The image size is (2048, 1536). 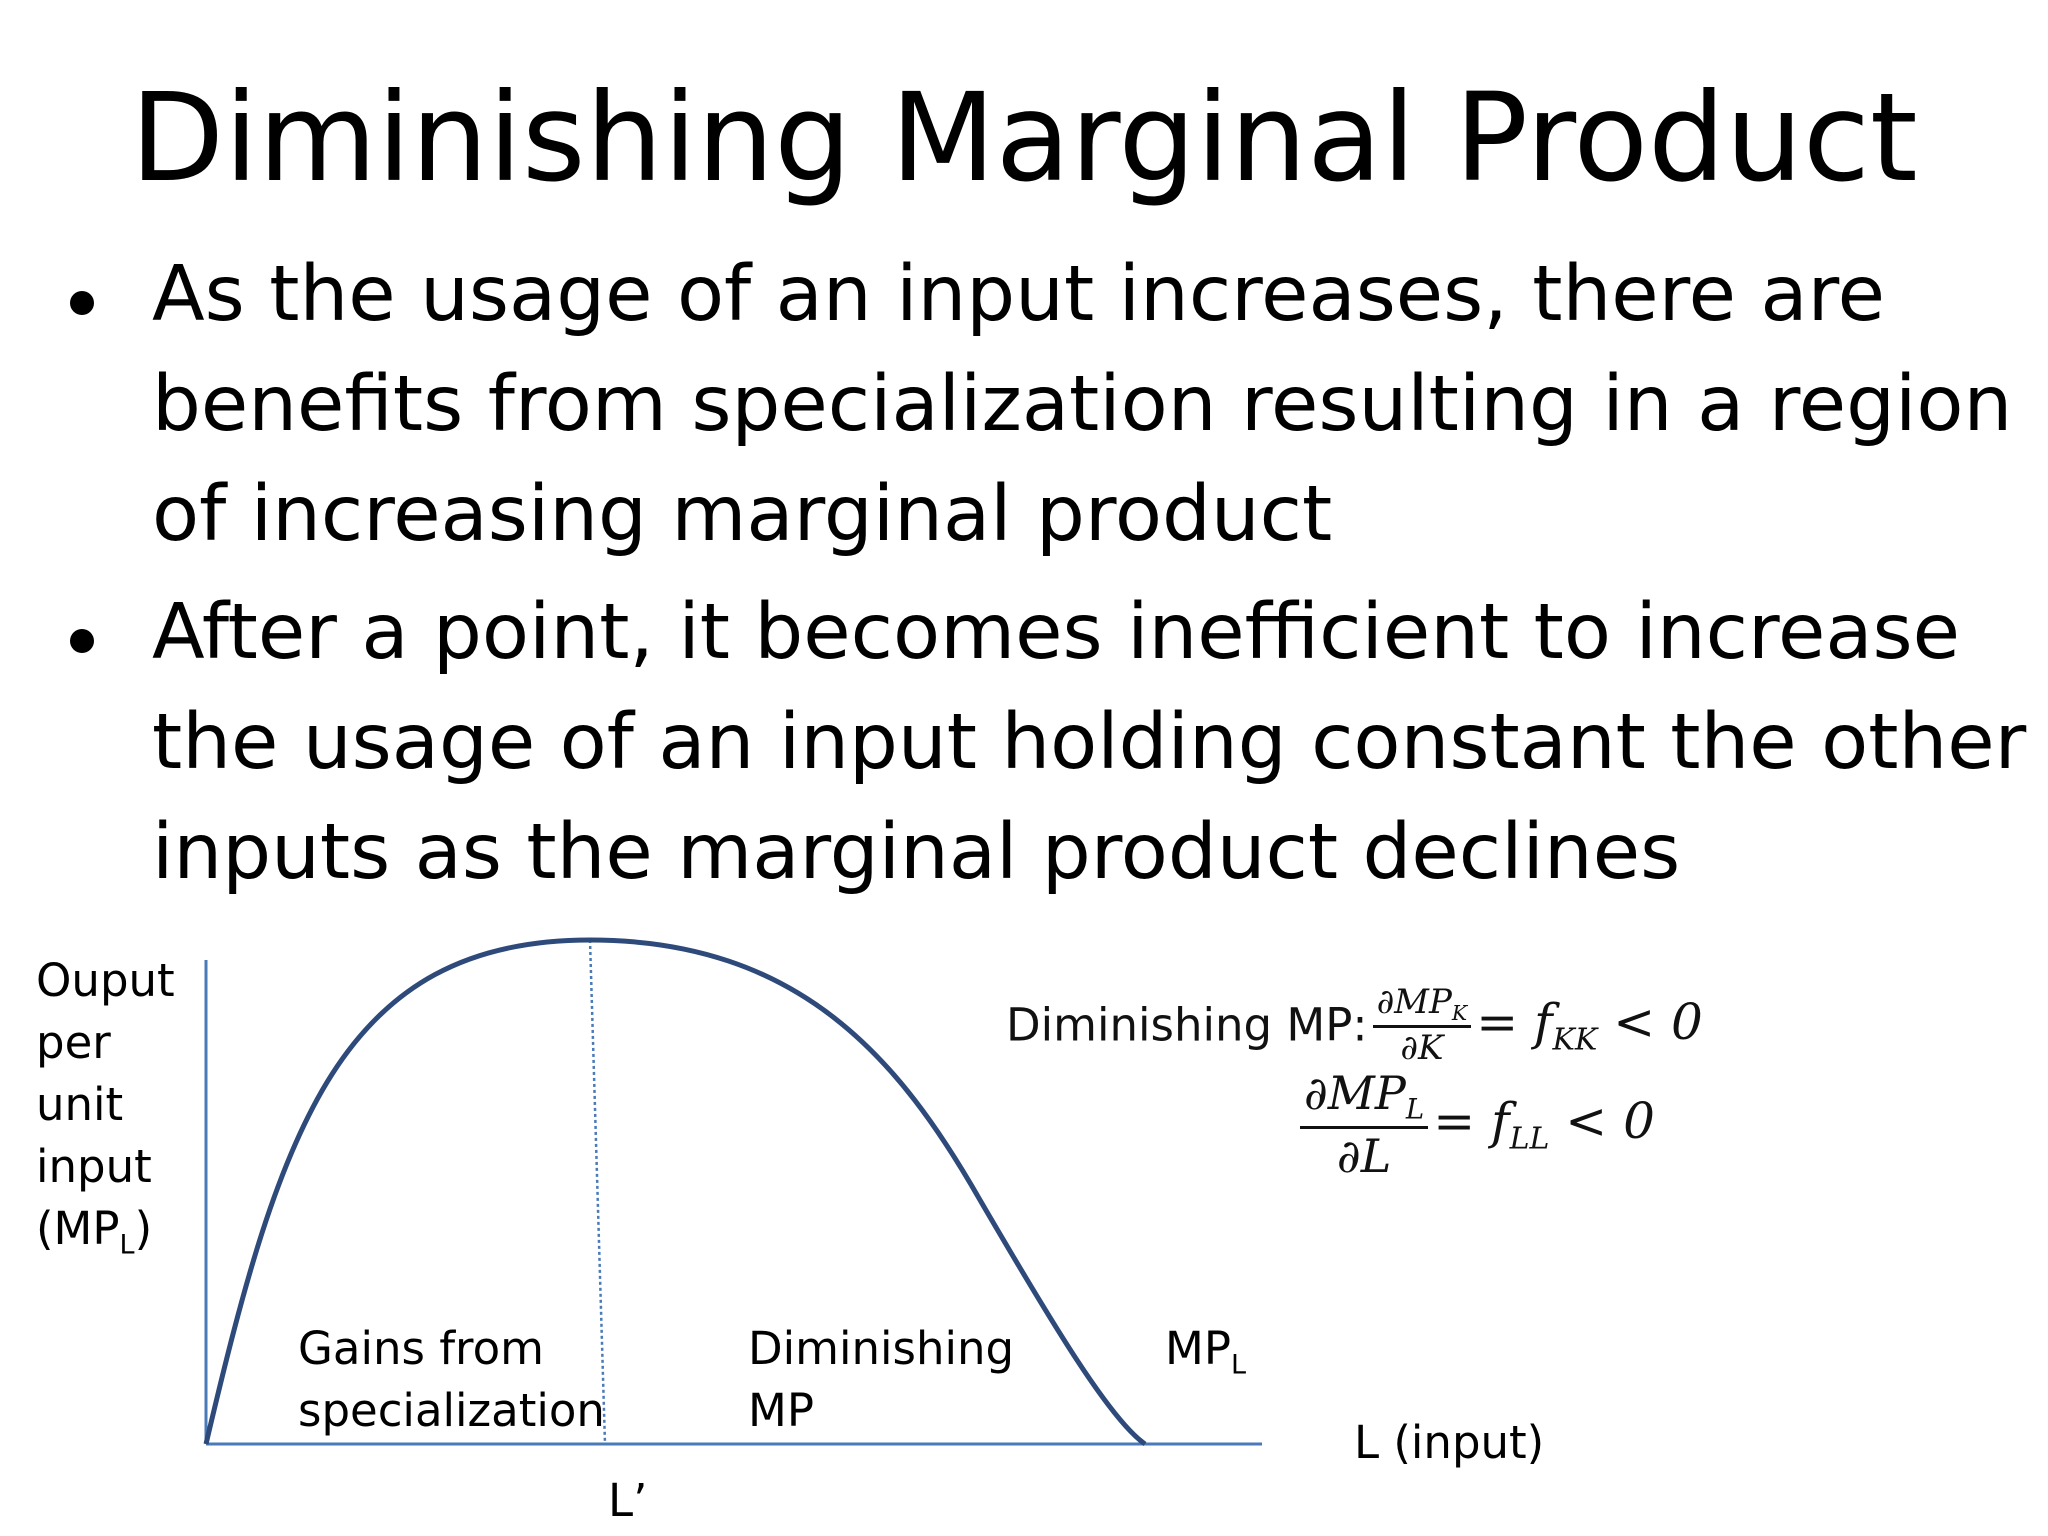 I want to click on eq1-denominator: ∂K, so click(x=1422, y=1048).